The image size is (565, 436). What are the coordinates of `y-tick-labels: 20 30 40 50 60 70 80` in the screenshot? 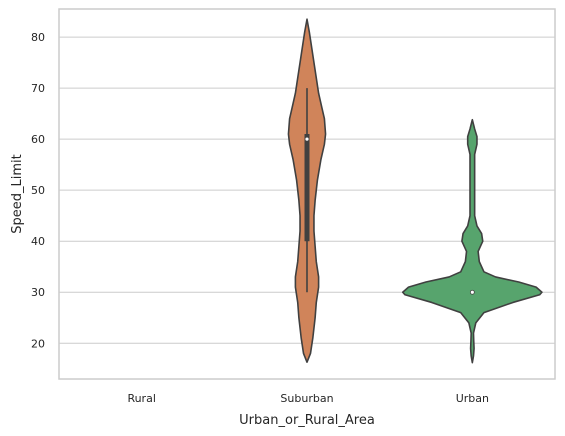 It's located at (38, 190).